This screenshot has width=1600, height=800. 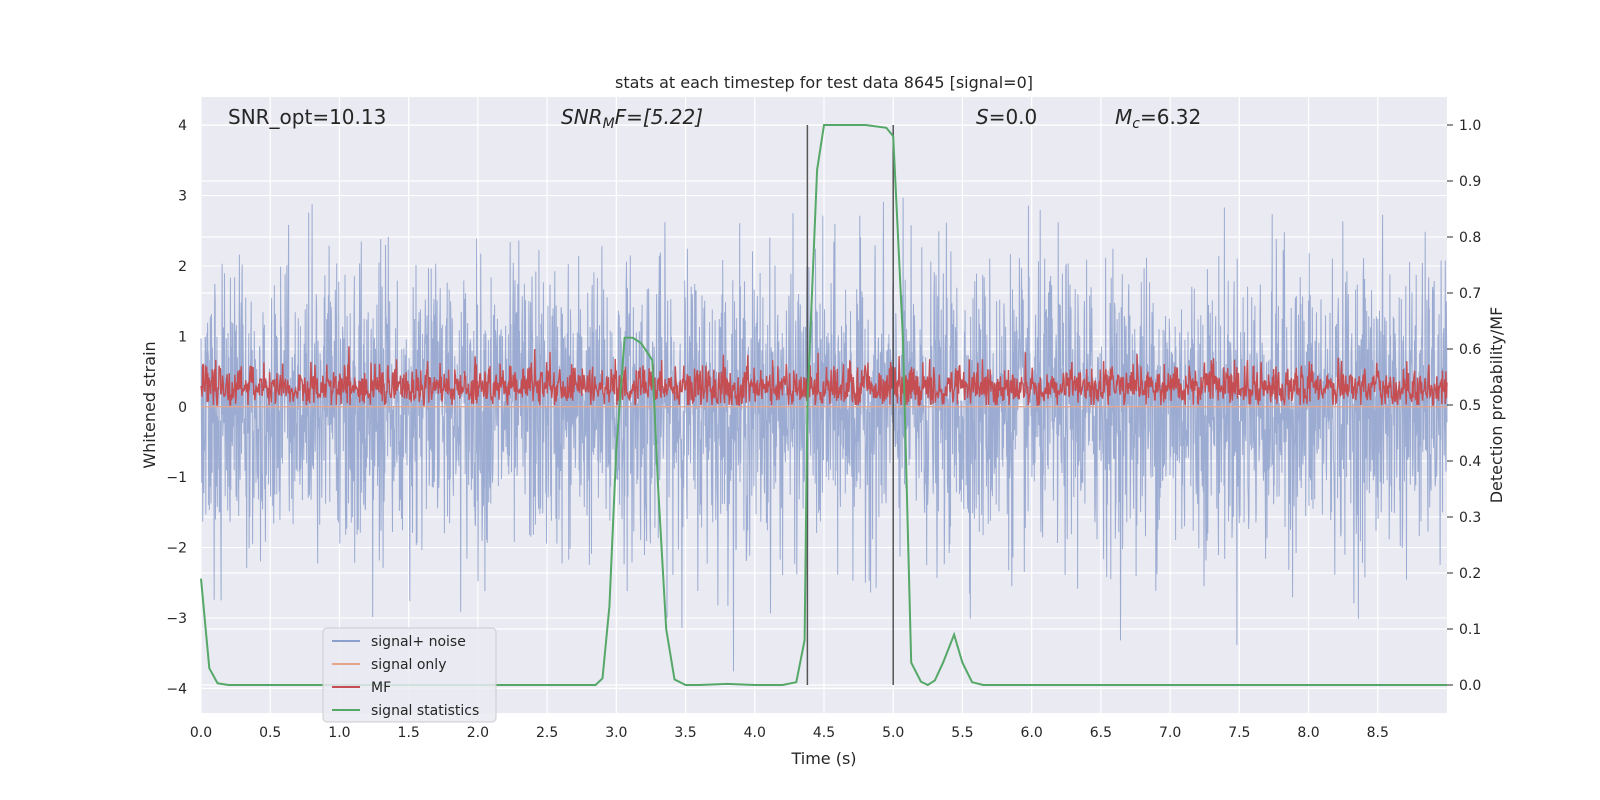 I want to click on annotation-mc-sub: c, so click(x=1136, y=124).